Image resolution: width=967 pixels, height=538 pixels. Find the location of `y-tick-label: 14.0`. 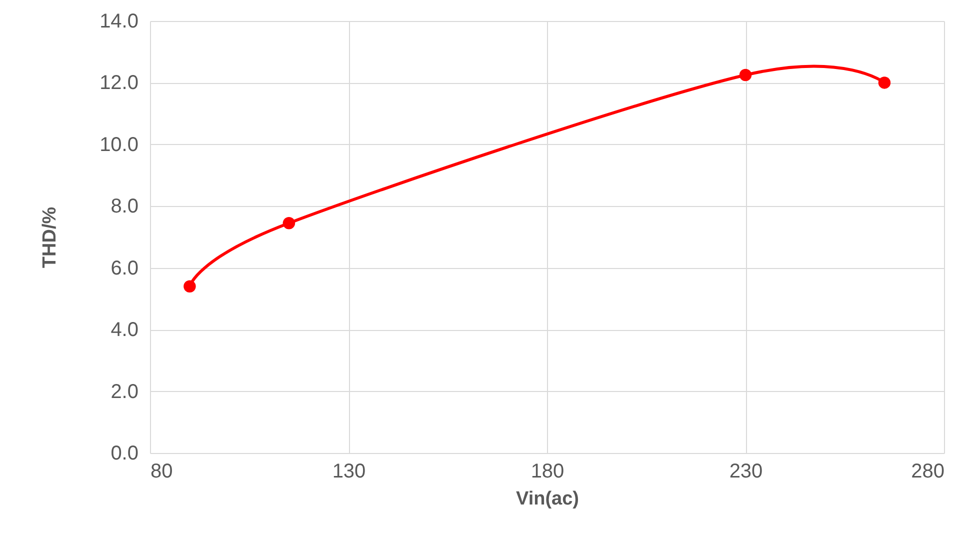

y-tick-label: 14.0 is located at coordinates (119, 21).